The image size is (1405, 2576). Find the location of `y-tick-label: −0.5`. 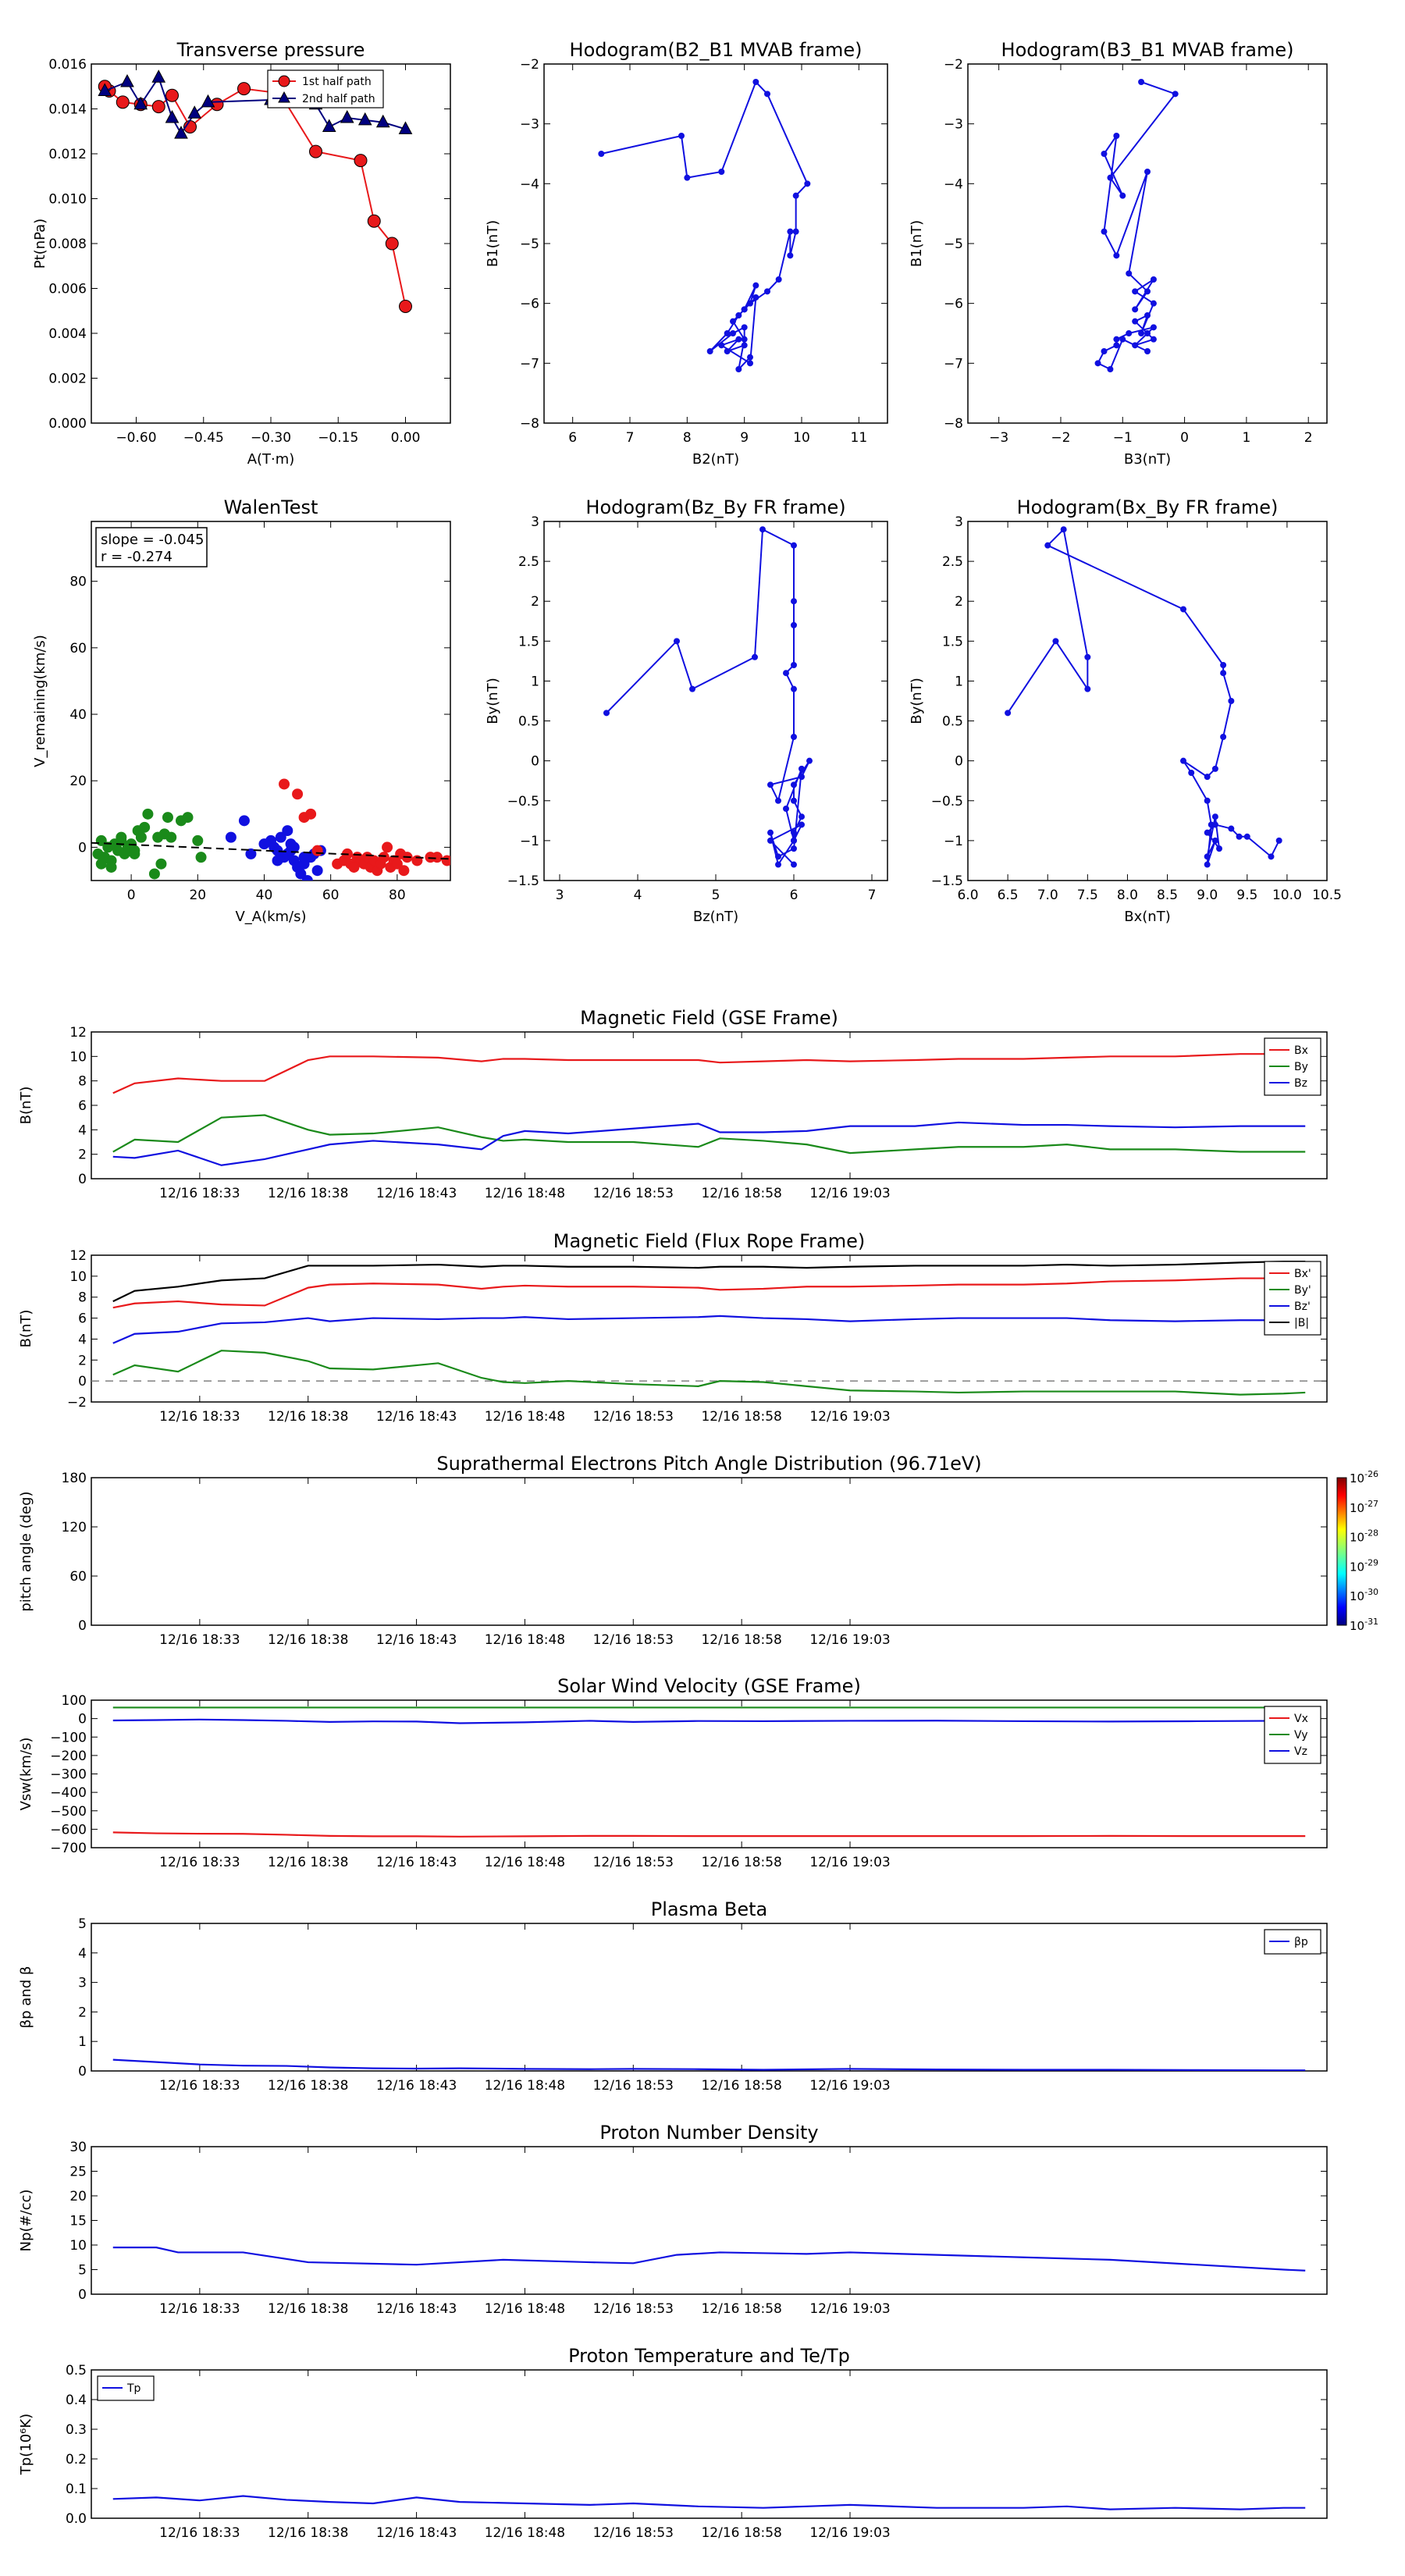

y-tick-label: −0.5 is located at coordinates (523, 801).